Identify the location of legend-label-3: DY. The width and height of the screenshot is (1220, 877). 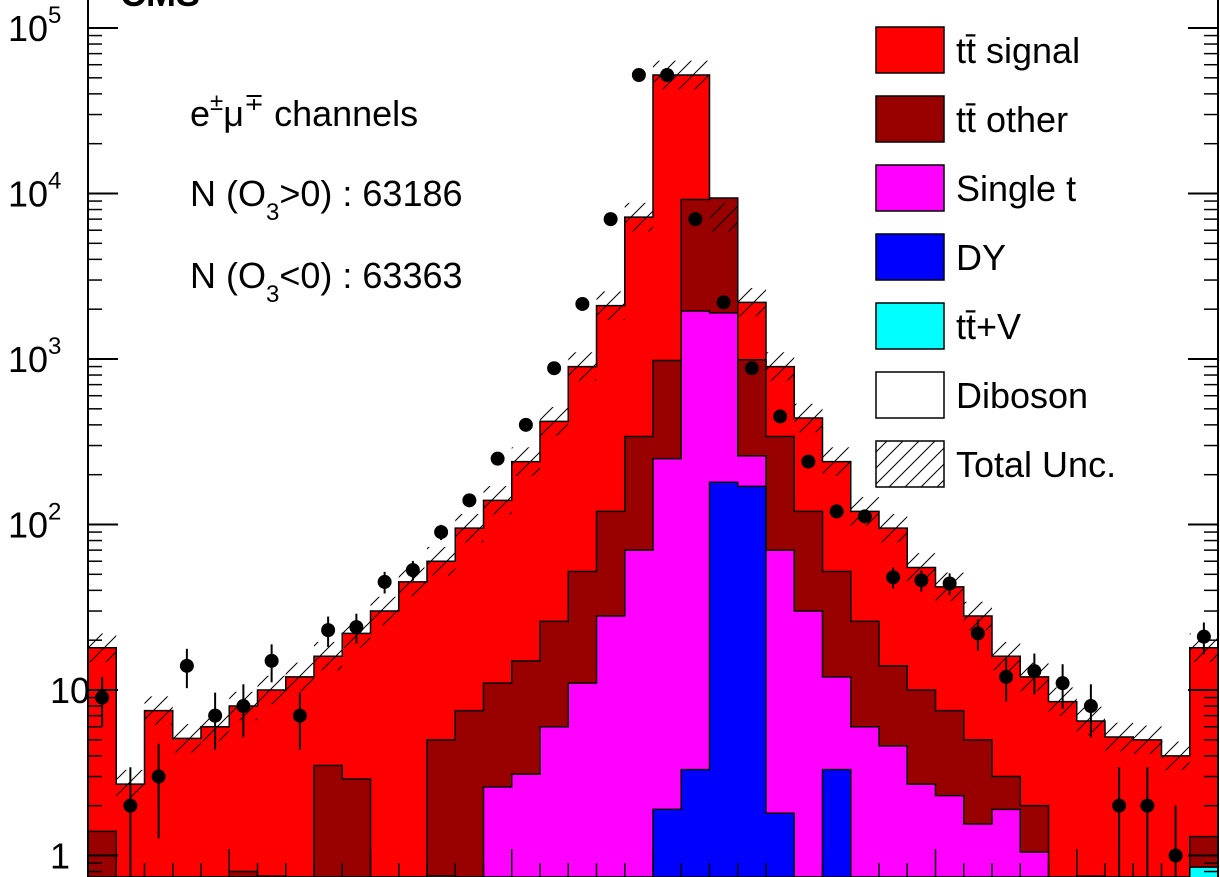
(981, 257).